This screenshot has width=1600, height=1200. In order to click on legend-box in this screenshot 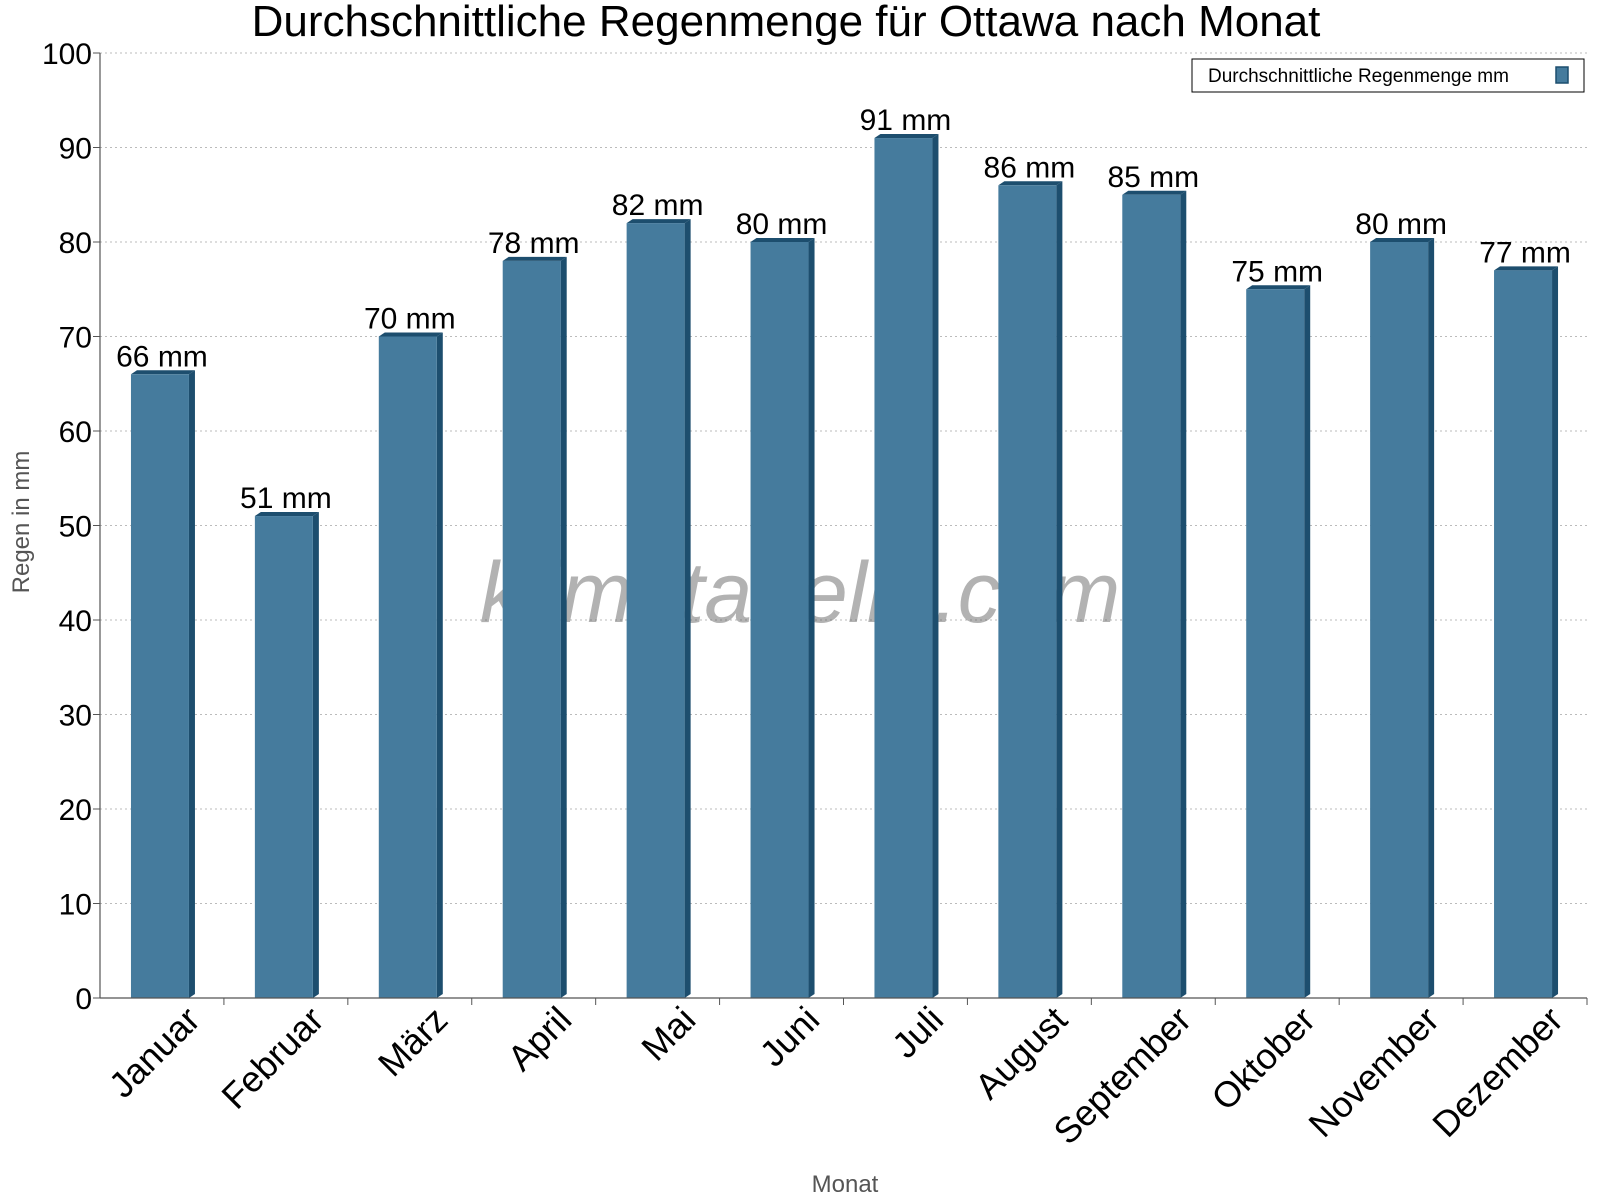, I will do `click(1388, 75)`.